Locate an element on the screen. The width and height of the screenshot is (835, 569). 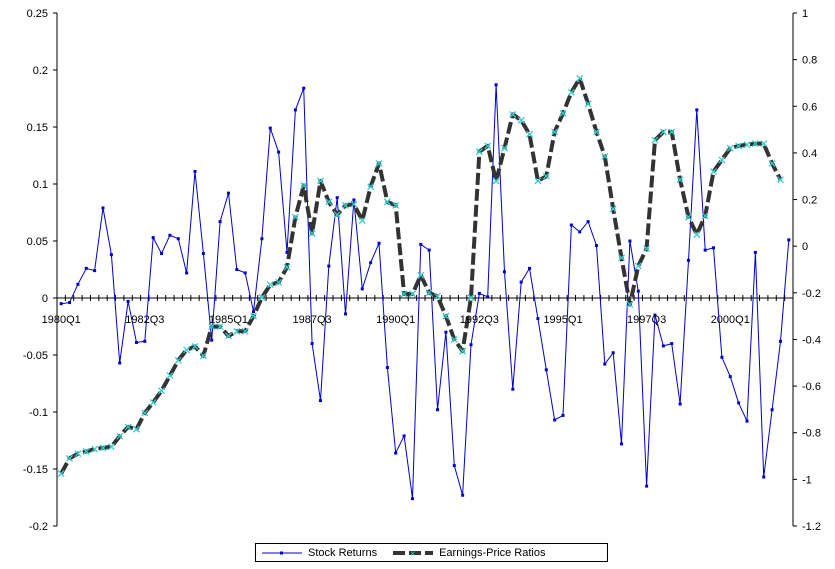
legend-swatch-earnings-price: × is located at coordinates (413, 553).